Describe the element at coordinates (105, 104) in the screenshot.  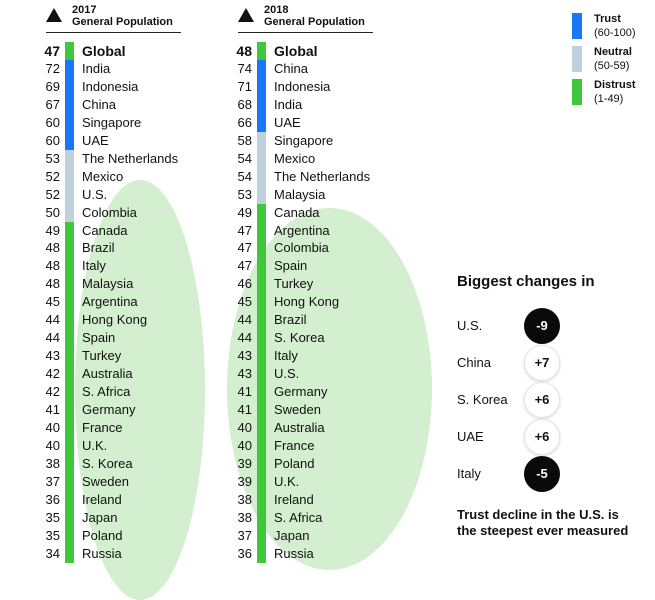
I see `country-row: 67 China` at that location.